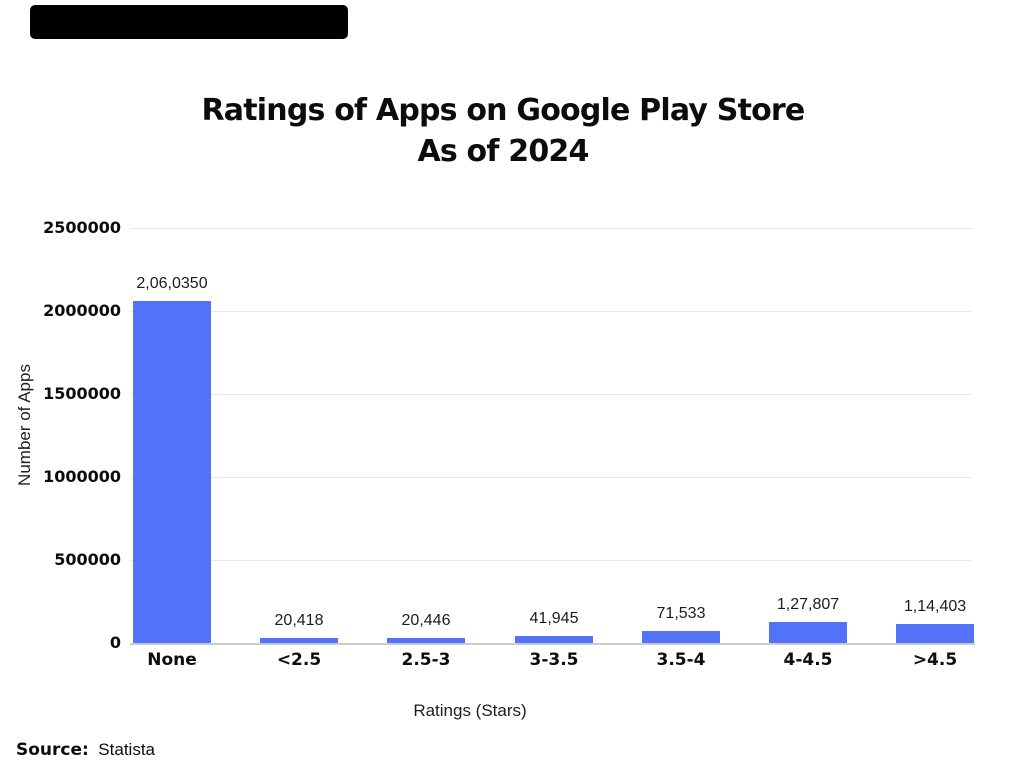  What do you see at coordinates (172, 472) in the screenshot?
I see `bar-None` at bounding box center [172, 472].